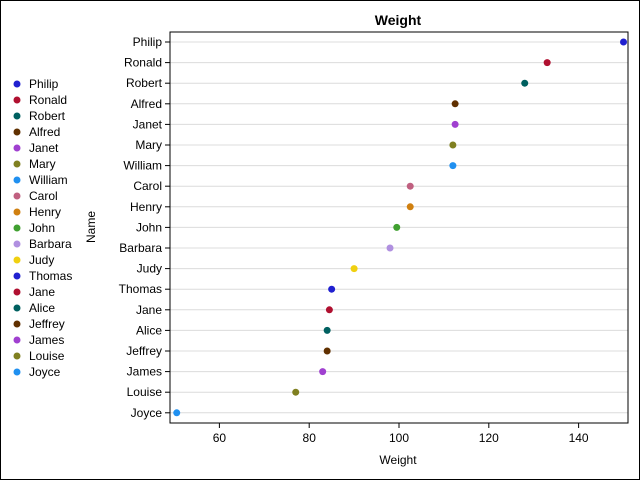 This screenshot has width=640, height=480. Describe the element at coordinates (46, 340) in the screenshot. I see `legend-entry-james: James` at that location.